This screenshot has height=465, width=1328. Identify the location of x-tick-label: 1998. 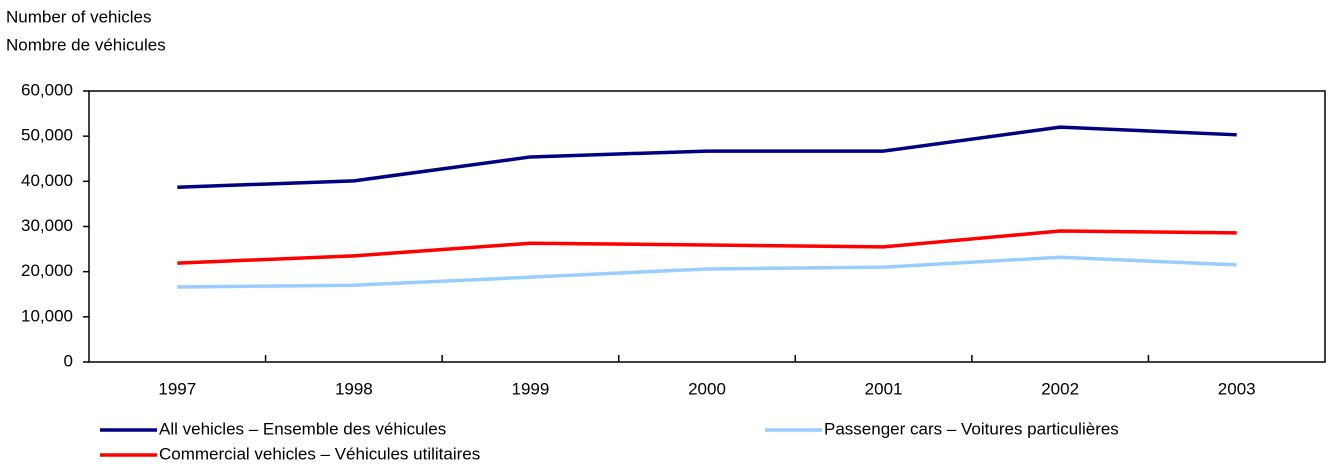
(354, 388).